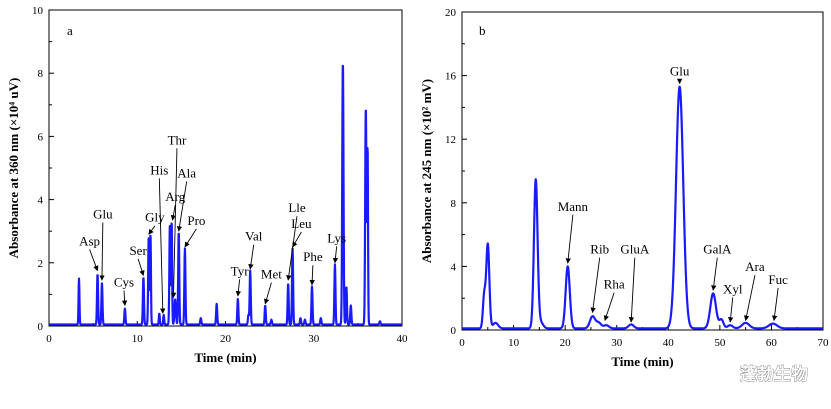 Image resolution: width=831 pixels, height=409 pixels. I want to click on peak-label-ser: Ser, so click(138, 250).